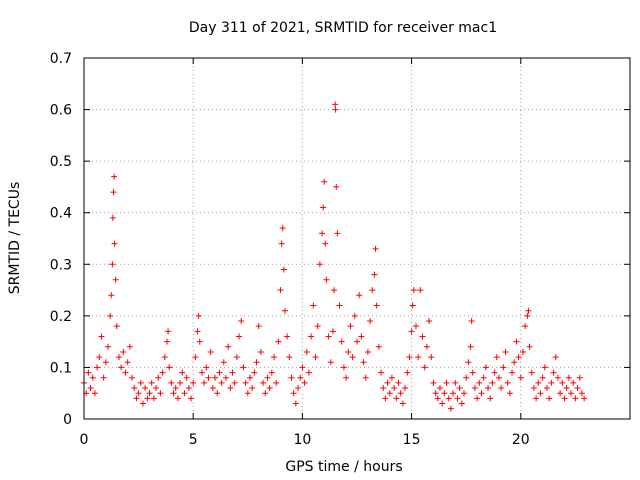 The height and width of the screenshot is (480, 640). Describe the element at coordinates (61, 111) in the screenshot. I see `y-tick-label: 0.6` at that location.